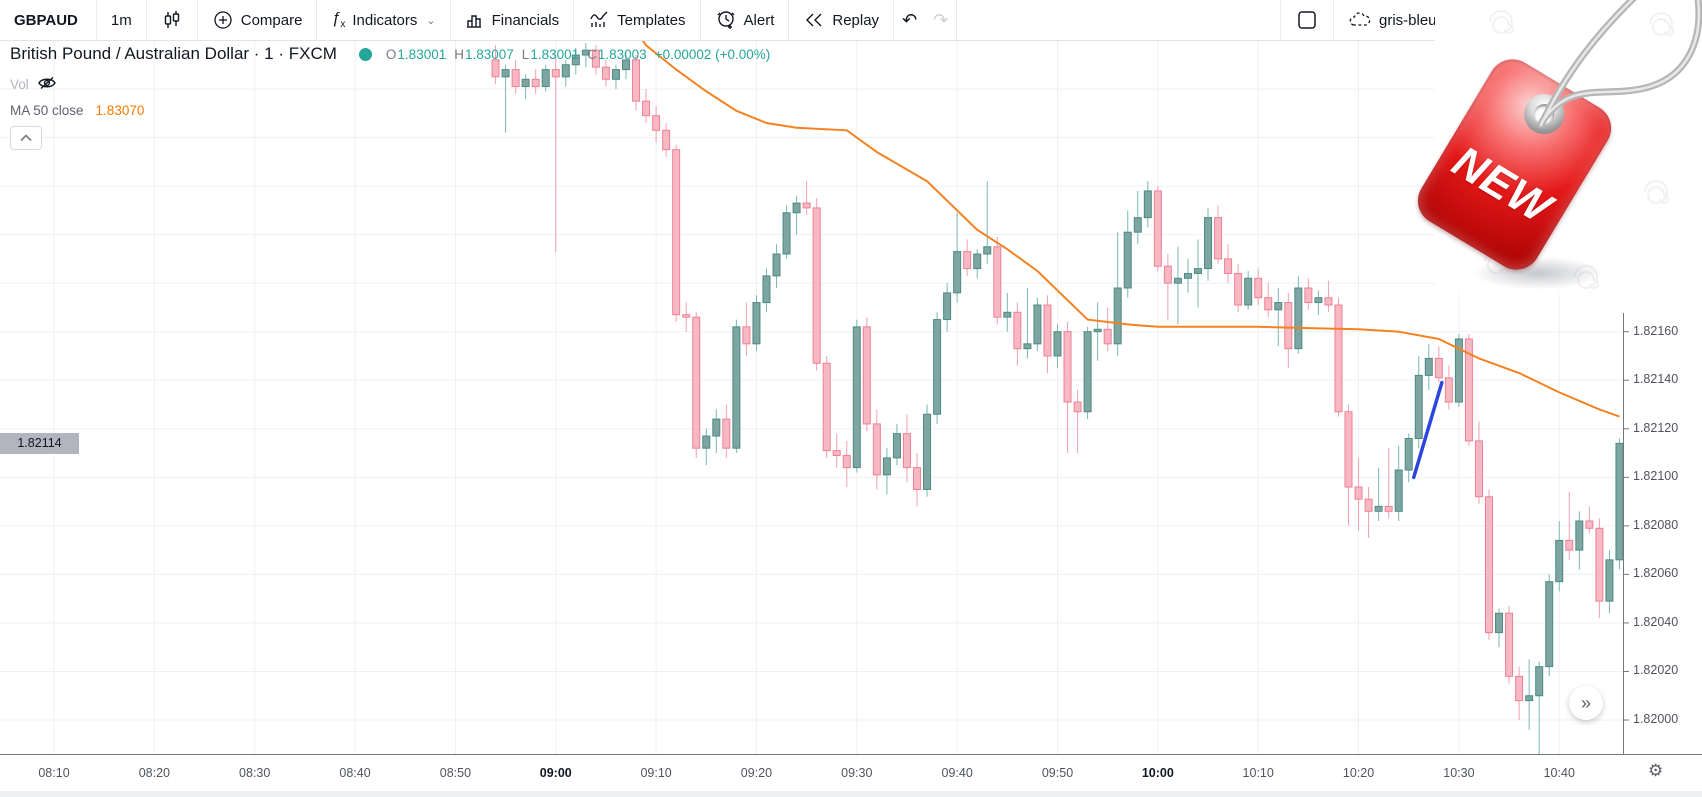  I want to click on tag-rope, so click(1619, 64).